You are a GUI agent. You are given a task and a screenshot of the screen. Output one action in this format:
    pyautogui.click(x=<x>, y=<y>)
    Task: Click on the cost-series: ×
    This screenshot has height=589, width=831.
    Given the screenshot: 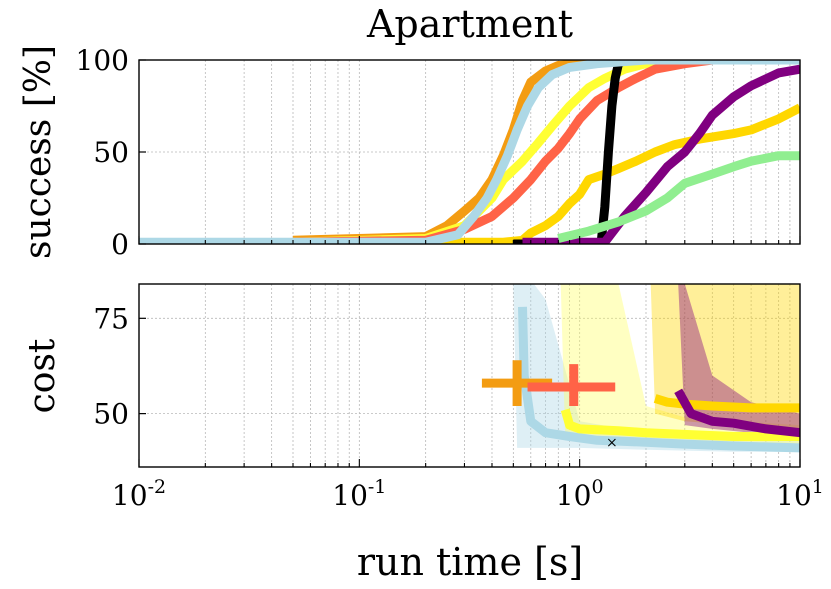 What is the action you would take?
    pyautogui.click(x=640, y=379)
    